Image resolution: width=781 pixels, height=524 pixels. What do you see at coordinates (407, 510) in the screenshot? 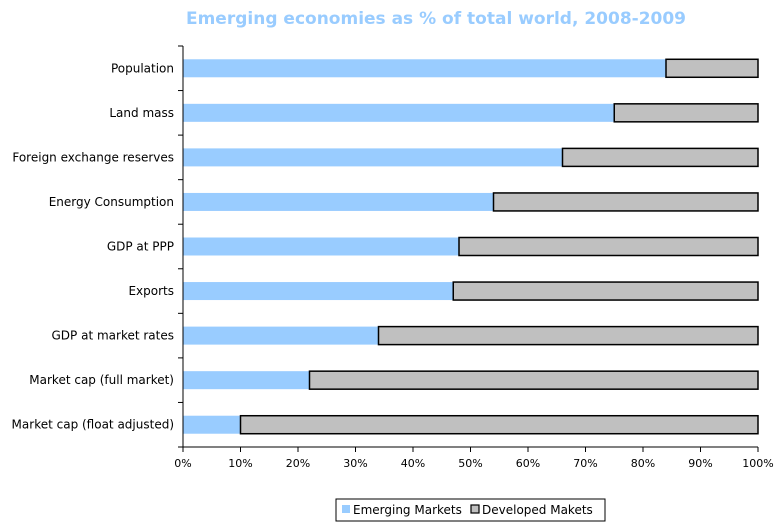
I see `legend-label-emerging: Emerging Markets` at bounding box center [407, 510].